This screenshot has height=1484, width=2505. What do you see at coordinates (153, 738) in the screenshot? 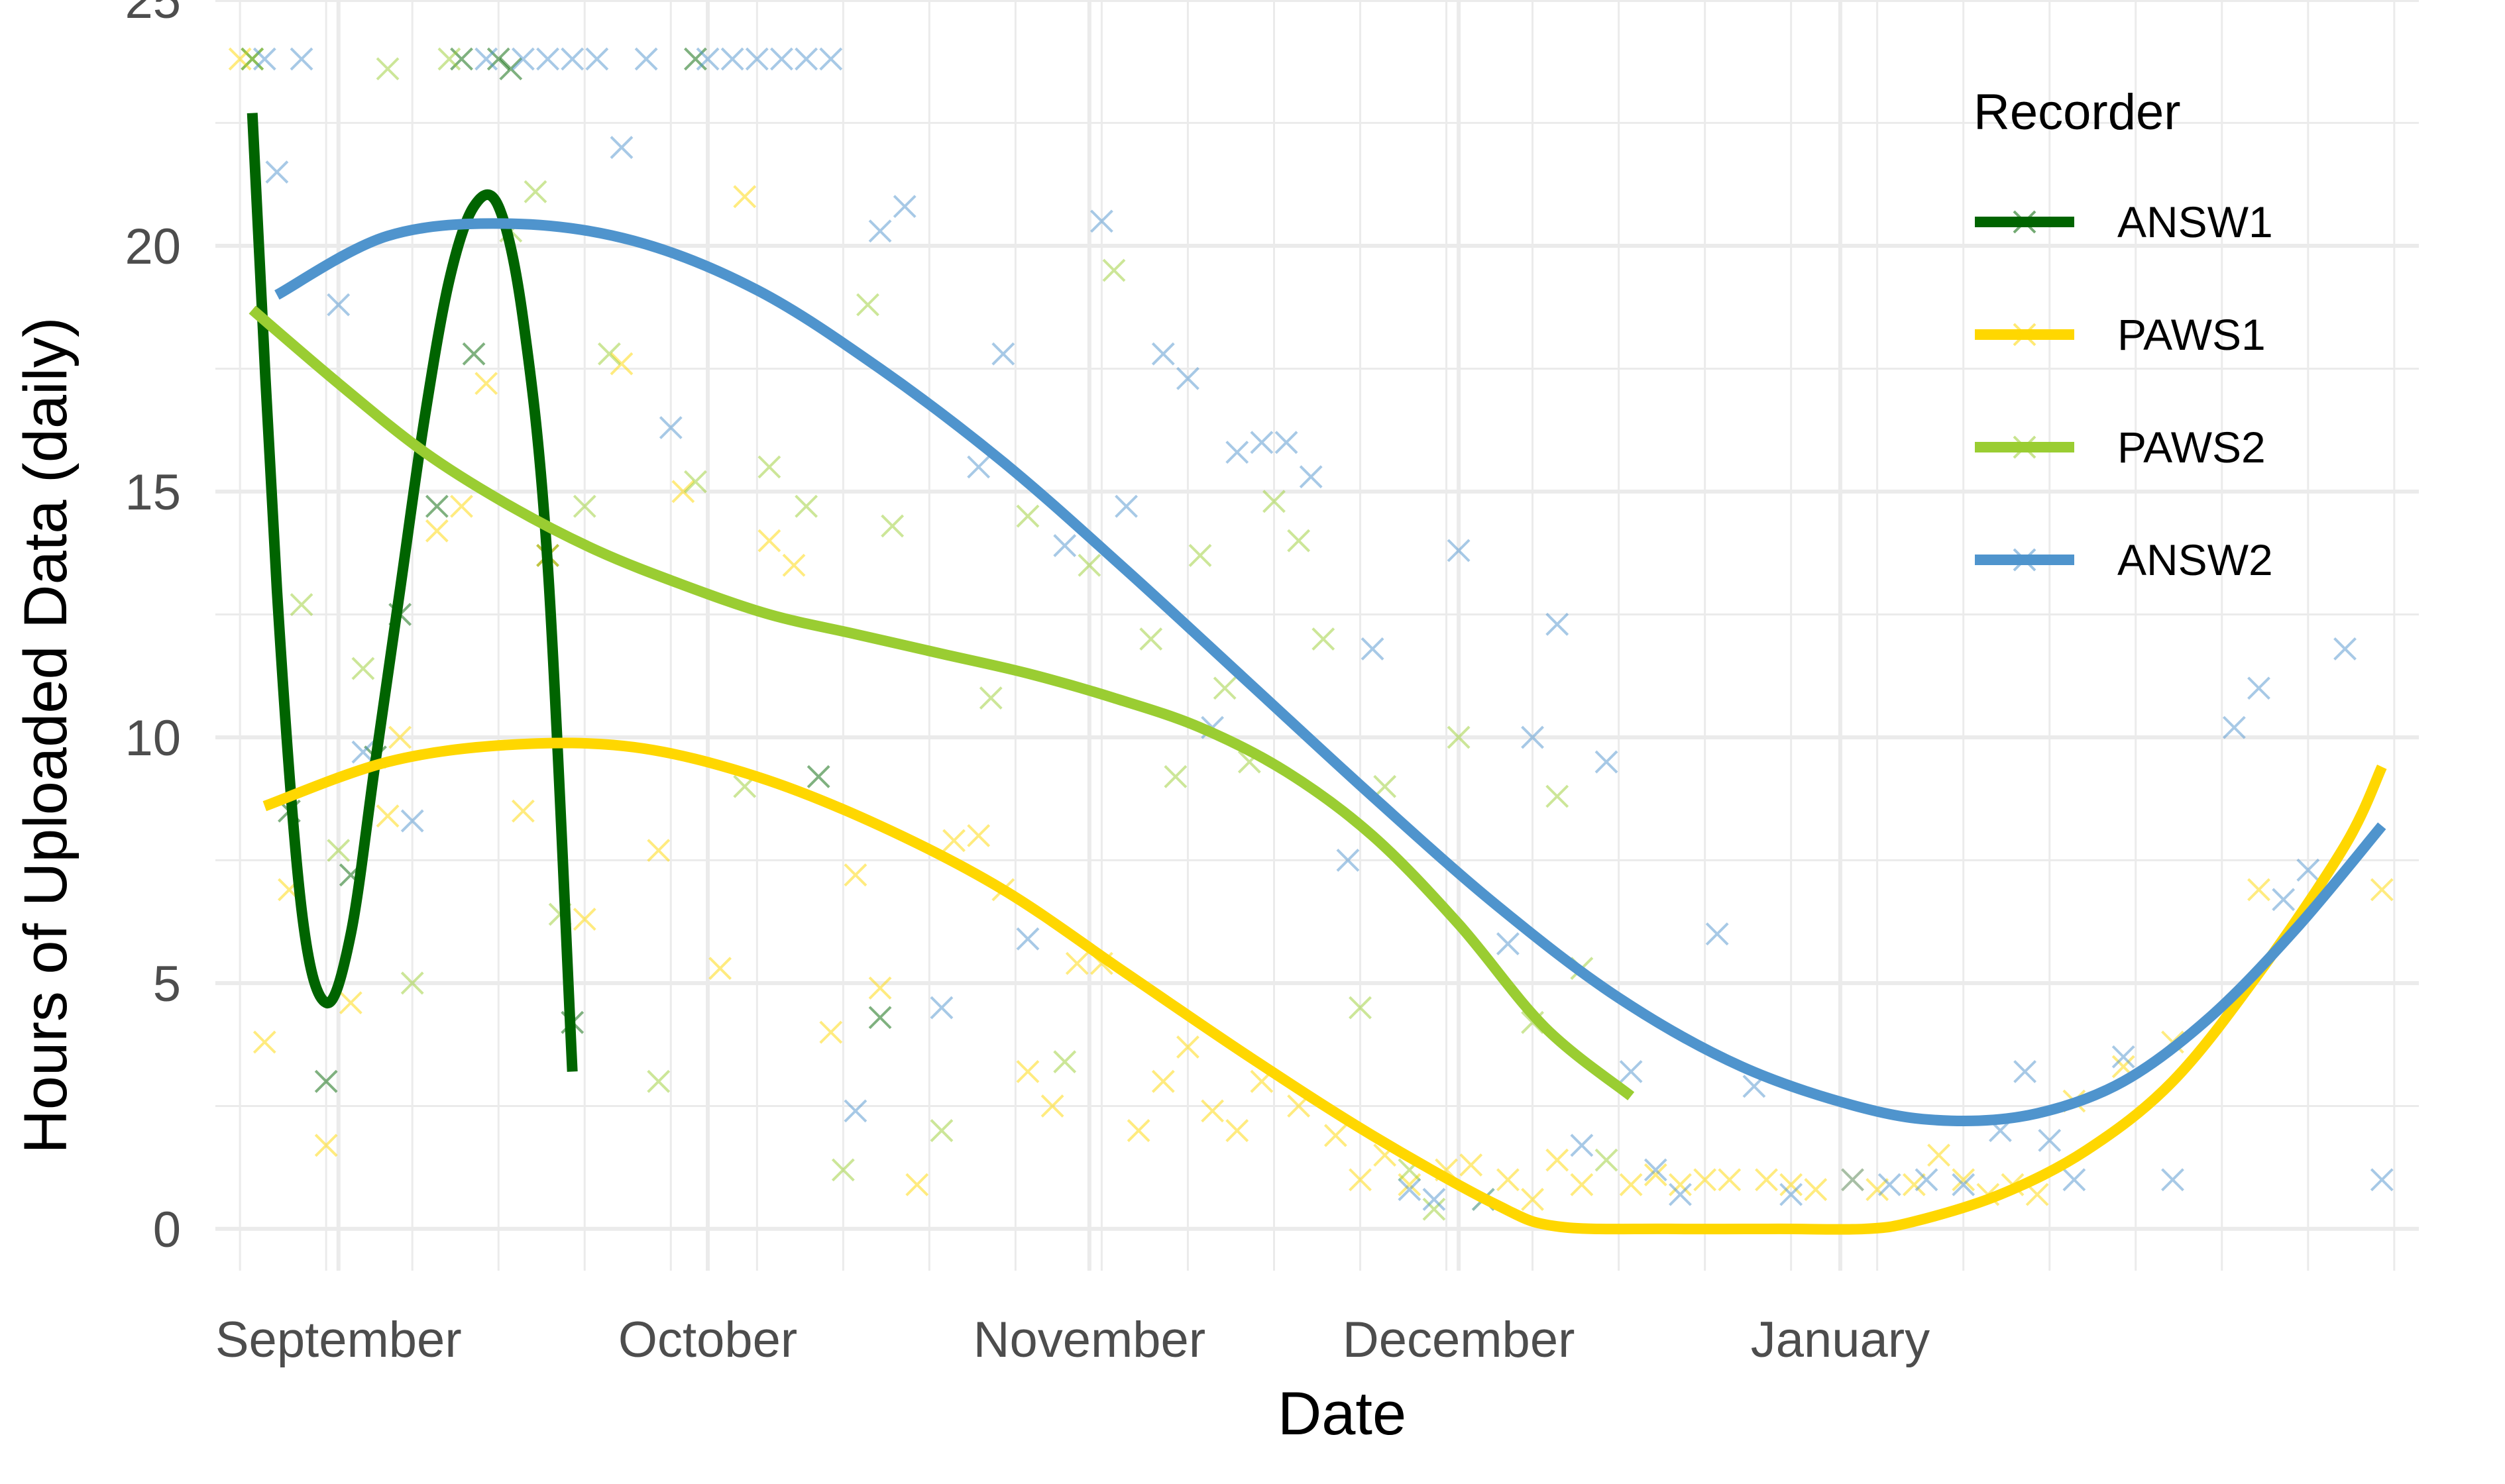
I see `y-tick-label: 10` at bounding box center [153, 738].